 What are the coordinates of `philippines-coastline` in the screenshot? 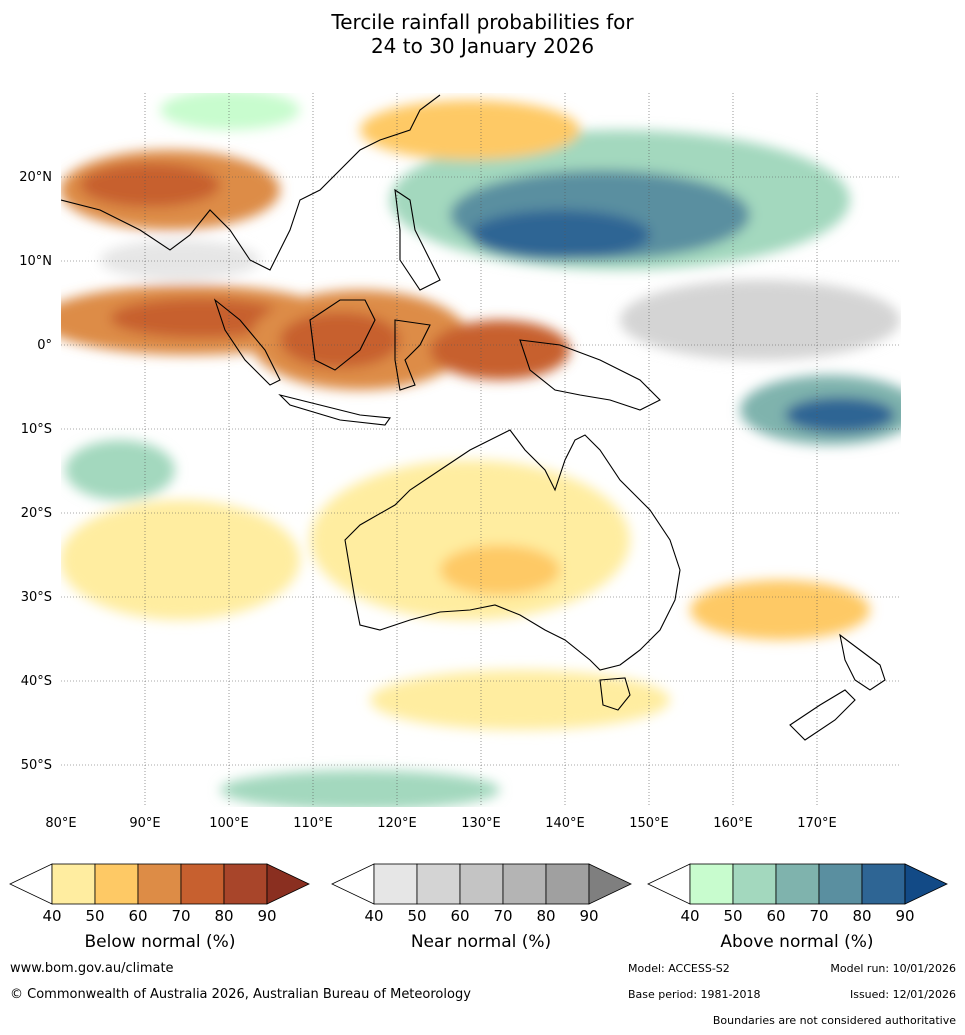 It's located at (417, 239).